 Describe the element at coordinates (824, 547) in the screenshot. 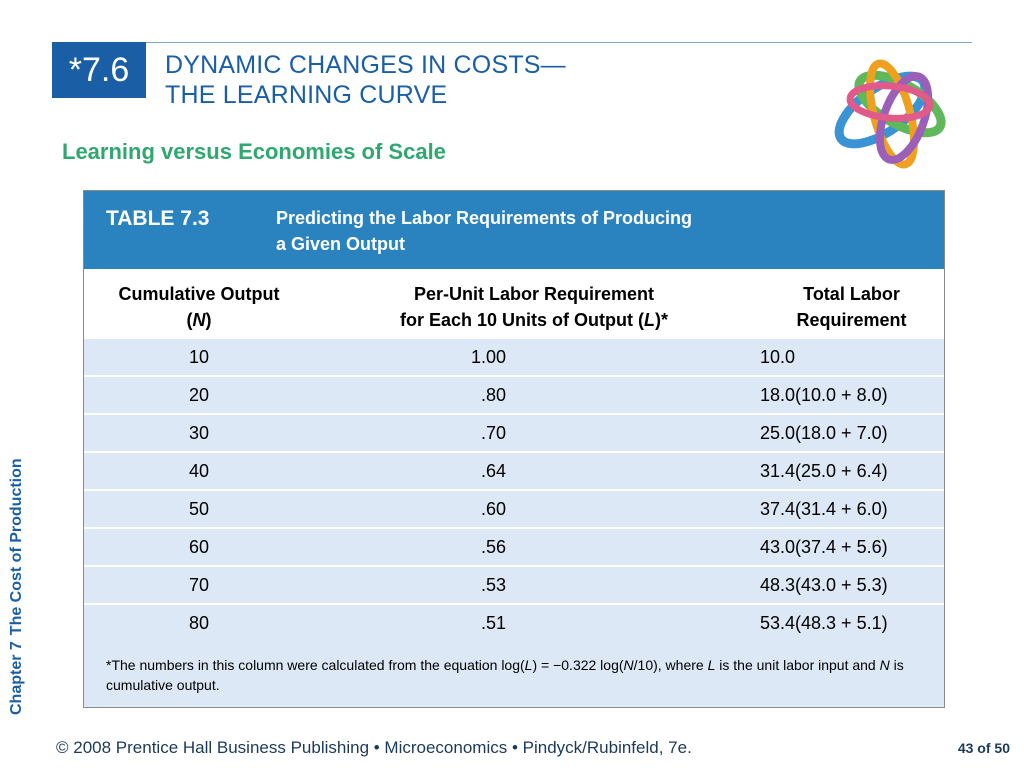

I see `cell-total-labor: 43.0(37.4 + 5.6)` at that location.